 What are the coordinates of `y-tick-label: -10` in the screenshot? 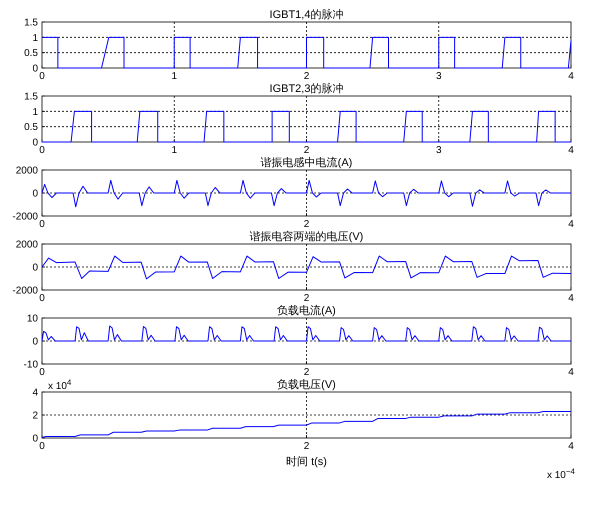 It's located at (31, 365).